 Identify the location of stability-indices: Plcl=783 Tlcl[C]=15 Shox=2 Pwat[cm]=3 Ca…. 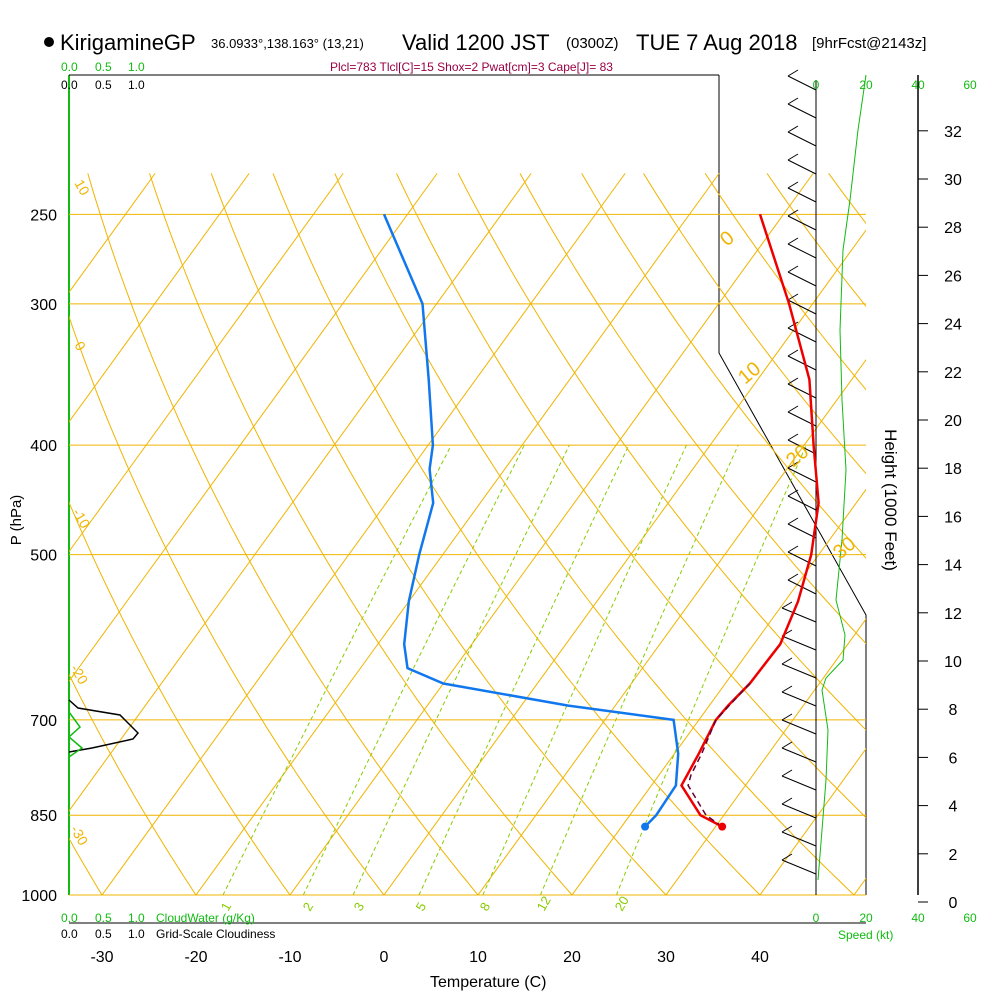
(471, 67).